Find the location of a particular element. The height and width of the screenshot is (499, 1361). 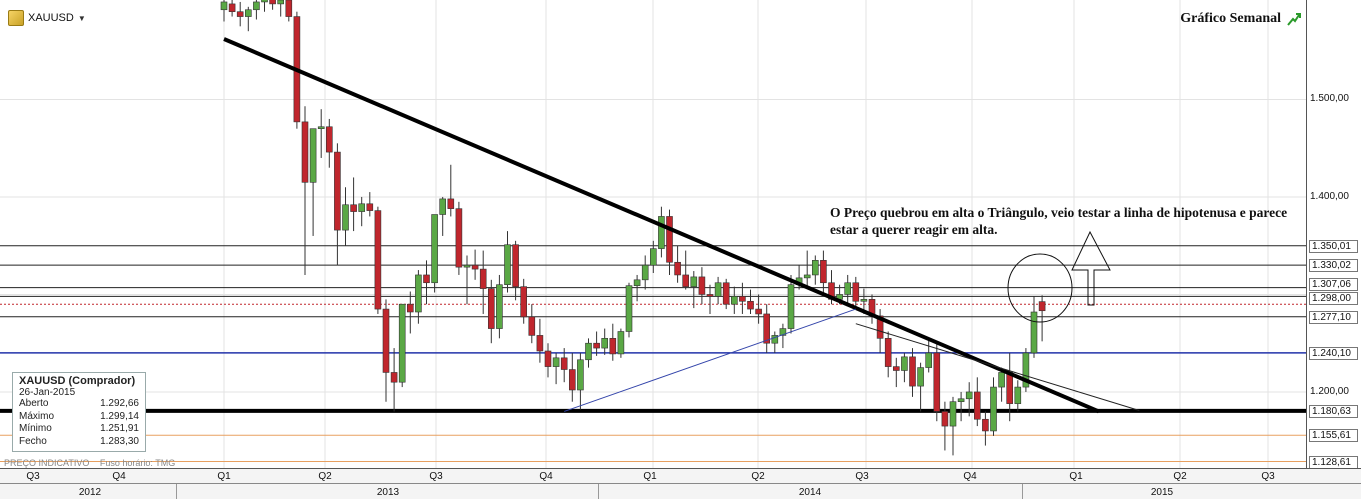

year-label: 2012 is located at coordinates (90, 492).